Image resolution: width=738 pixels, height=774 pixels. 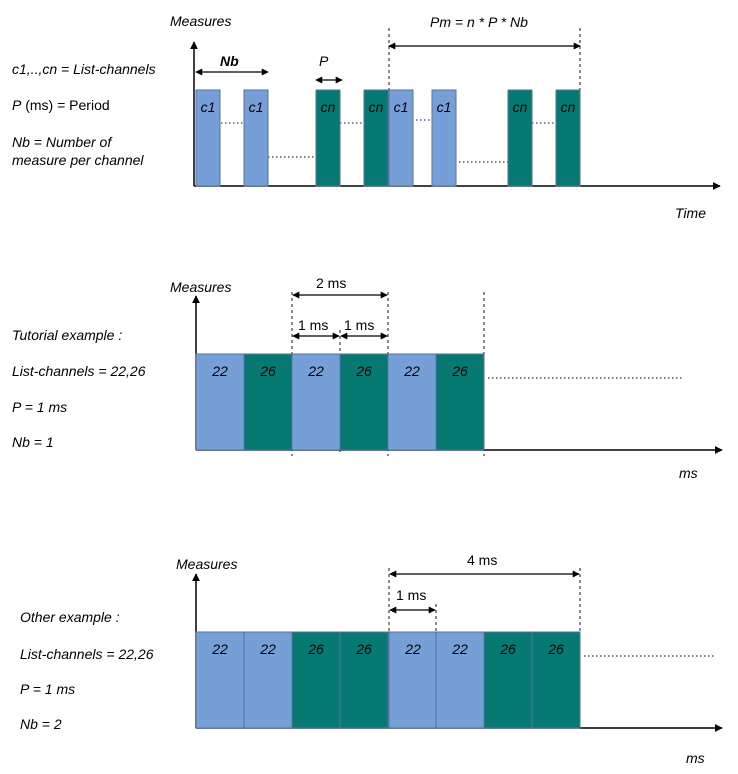 What do you see at coordinates (229, 61) in the screenshot?
I see `d1-nb-label: Nb` at bounding box center [229, 61].